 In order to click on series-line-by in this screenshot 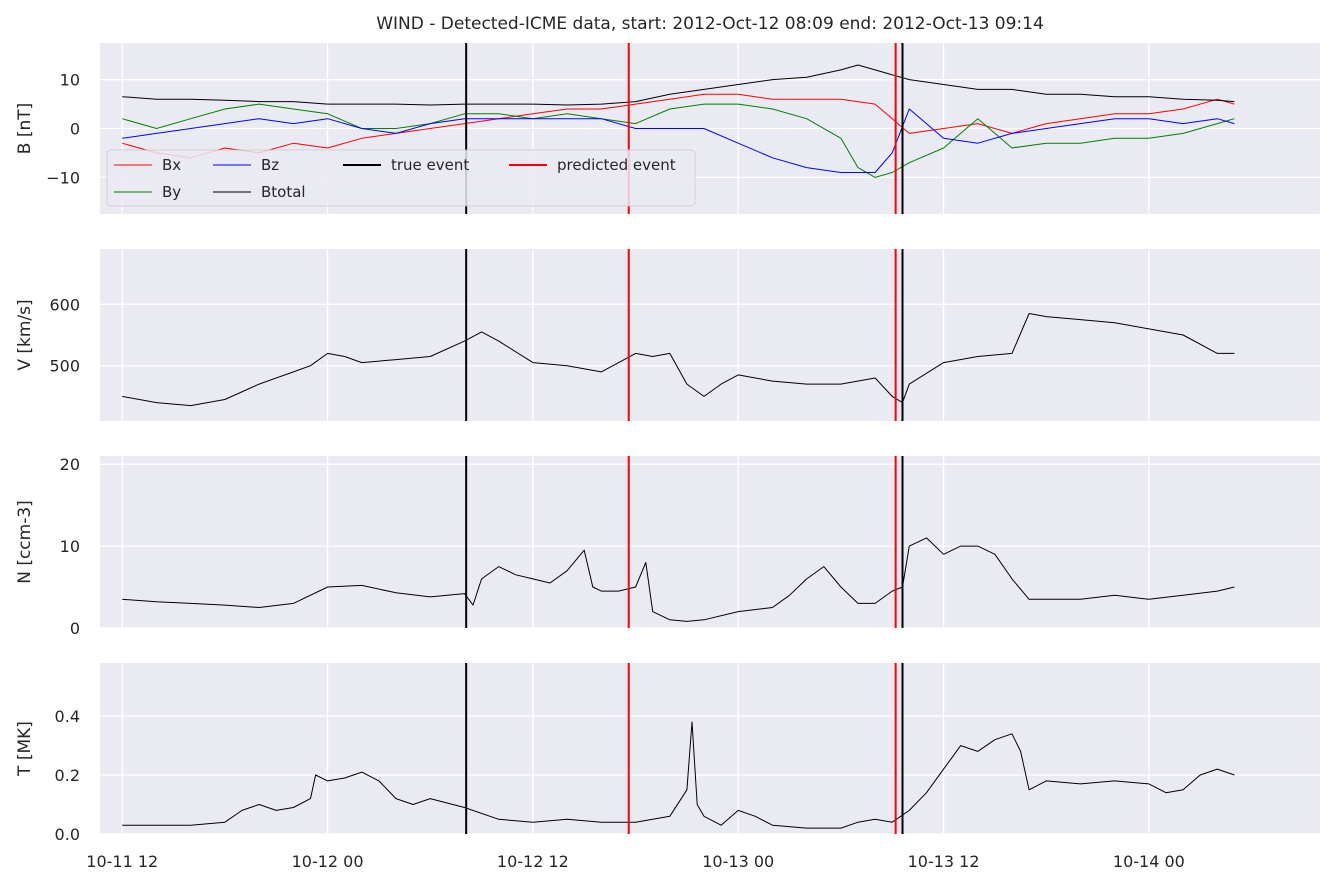, I will do `click(678, 140)`.